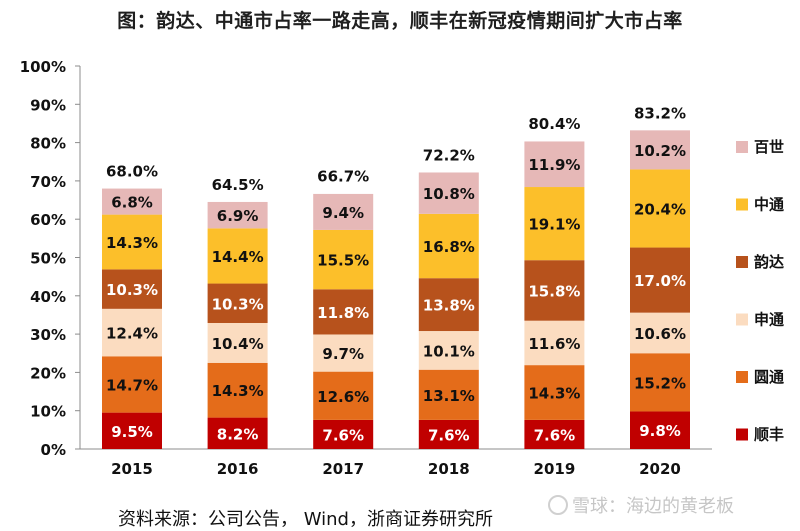 This screenshot has height=531, width=800. What do you see at coordinates (769, 435) in the screenshot?
I see `legend-label: 顺丰` at bounding box center [769, 435].